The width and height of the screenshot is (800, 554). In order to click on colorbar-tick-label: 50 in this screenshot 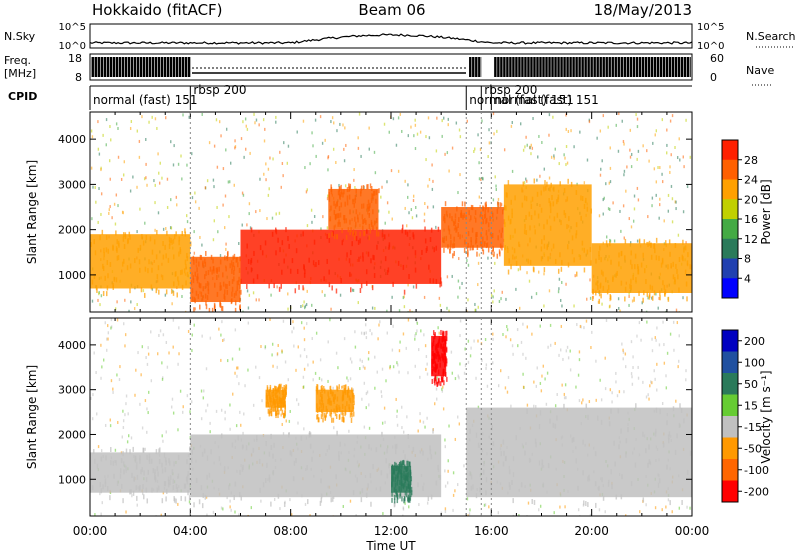, I will do `click(751, 384)`.